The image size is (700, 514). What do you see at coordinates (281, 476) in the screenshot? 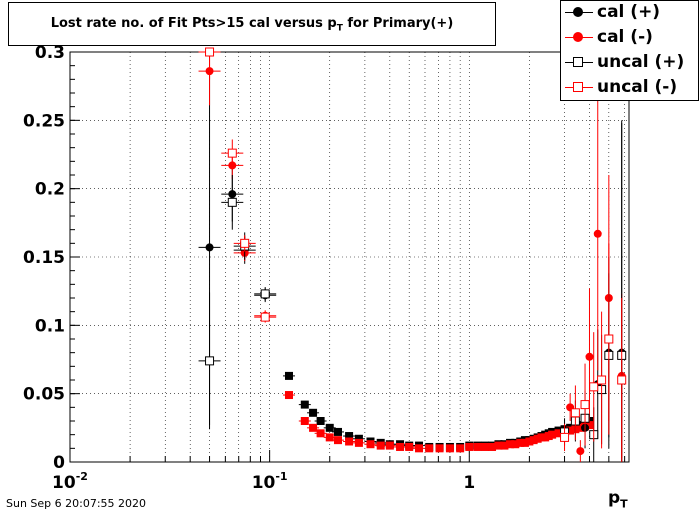
I see `x-tick-exponent: -1` at bounding box center [281, 476].